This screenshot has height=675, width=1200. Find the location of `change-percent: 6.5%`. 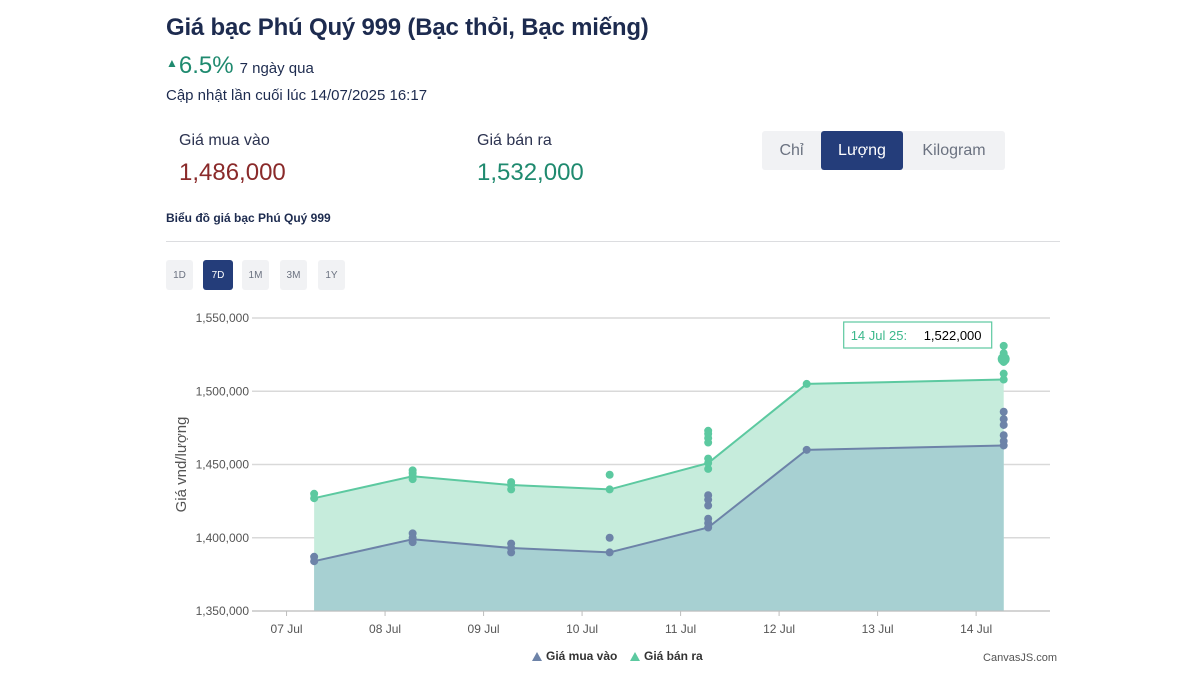

change-percent: 6.5% is located at coordinates (206, 65).